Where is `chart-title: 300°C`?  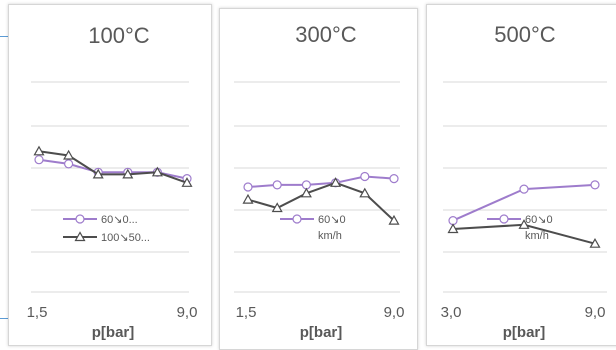 chart-title: 300°C is located at coordinates (326, 34).